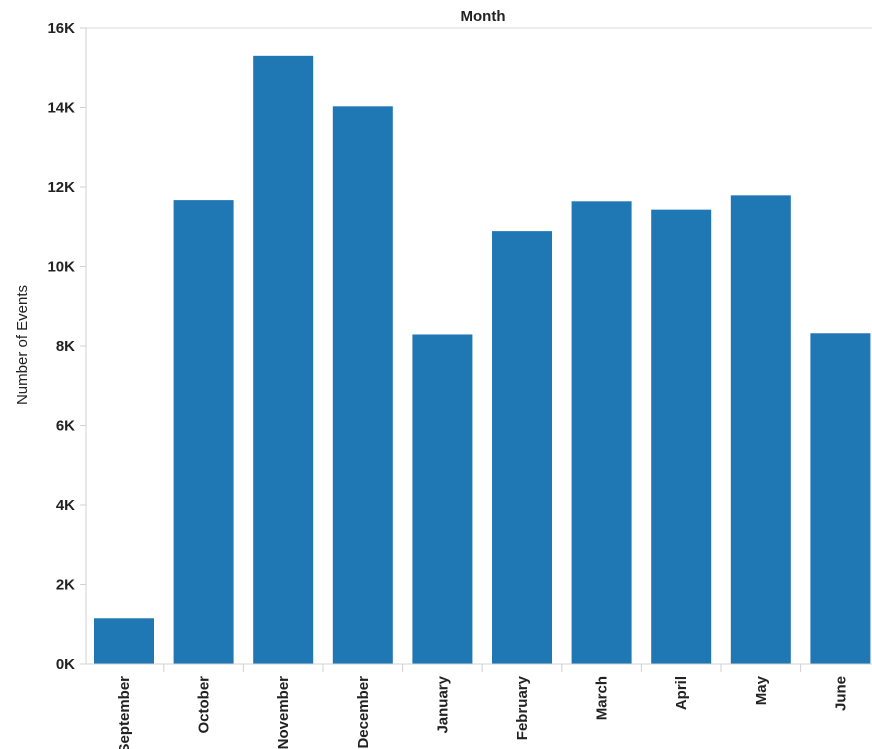 The height and width of the screenshot is (749, 872). I want to click on x-tick-label: May, so click(761, 690).